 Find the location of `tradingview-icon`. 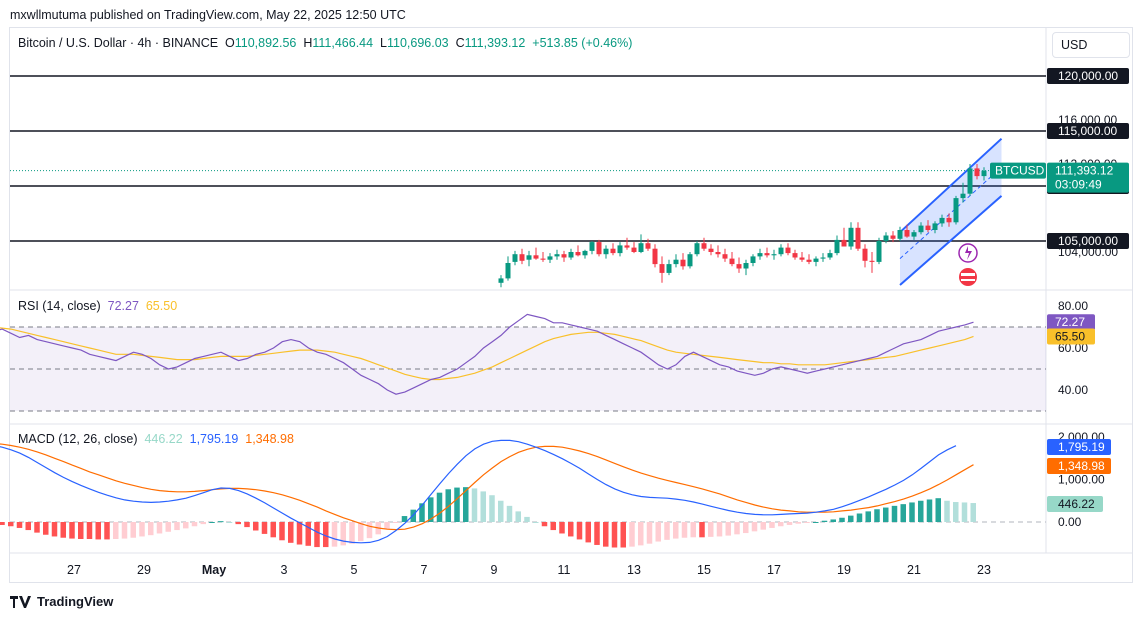

tradingview-icon is located at coordinates (20, 601).